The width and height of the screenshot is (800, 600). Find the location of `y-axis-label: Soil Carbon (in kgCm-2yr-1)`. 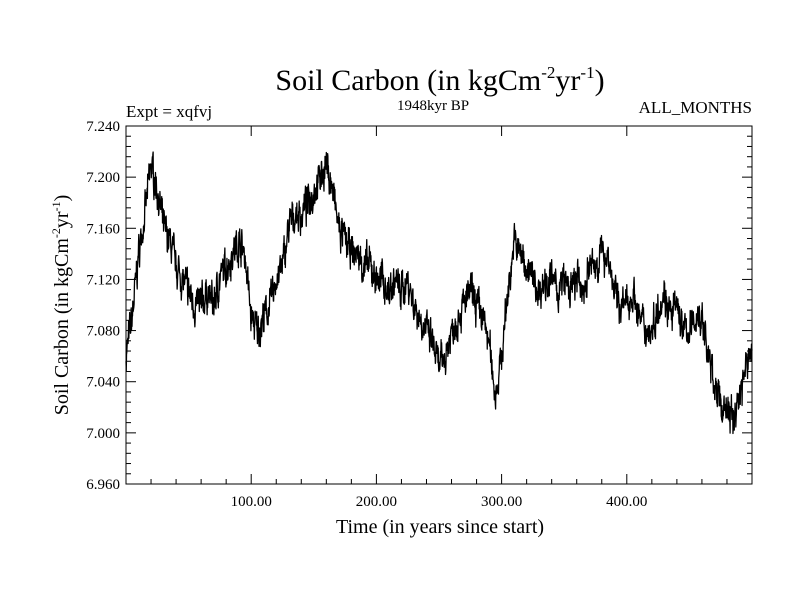

y-axis-label: Soil Carbon (in kgCm-2yr-1) is located at coordinates (61, 305).